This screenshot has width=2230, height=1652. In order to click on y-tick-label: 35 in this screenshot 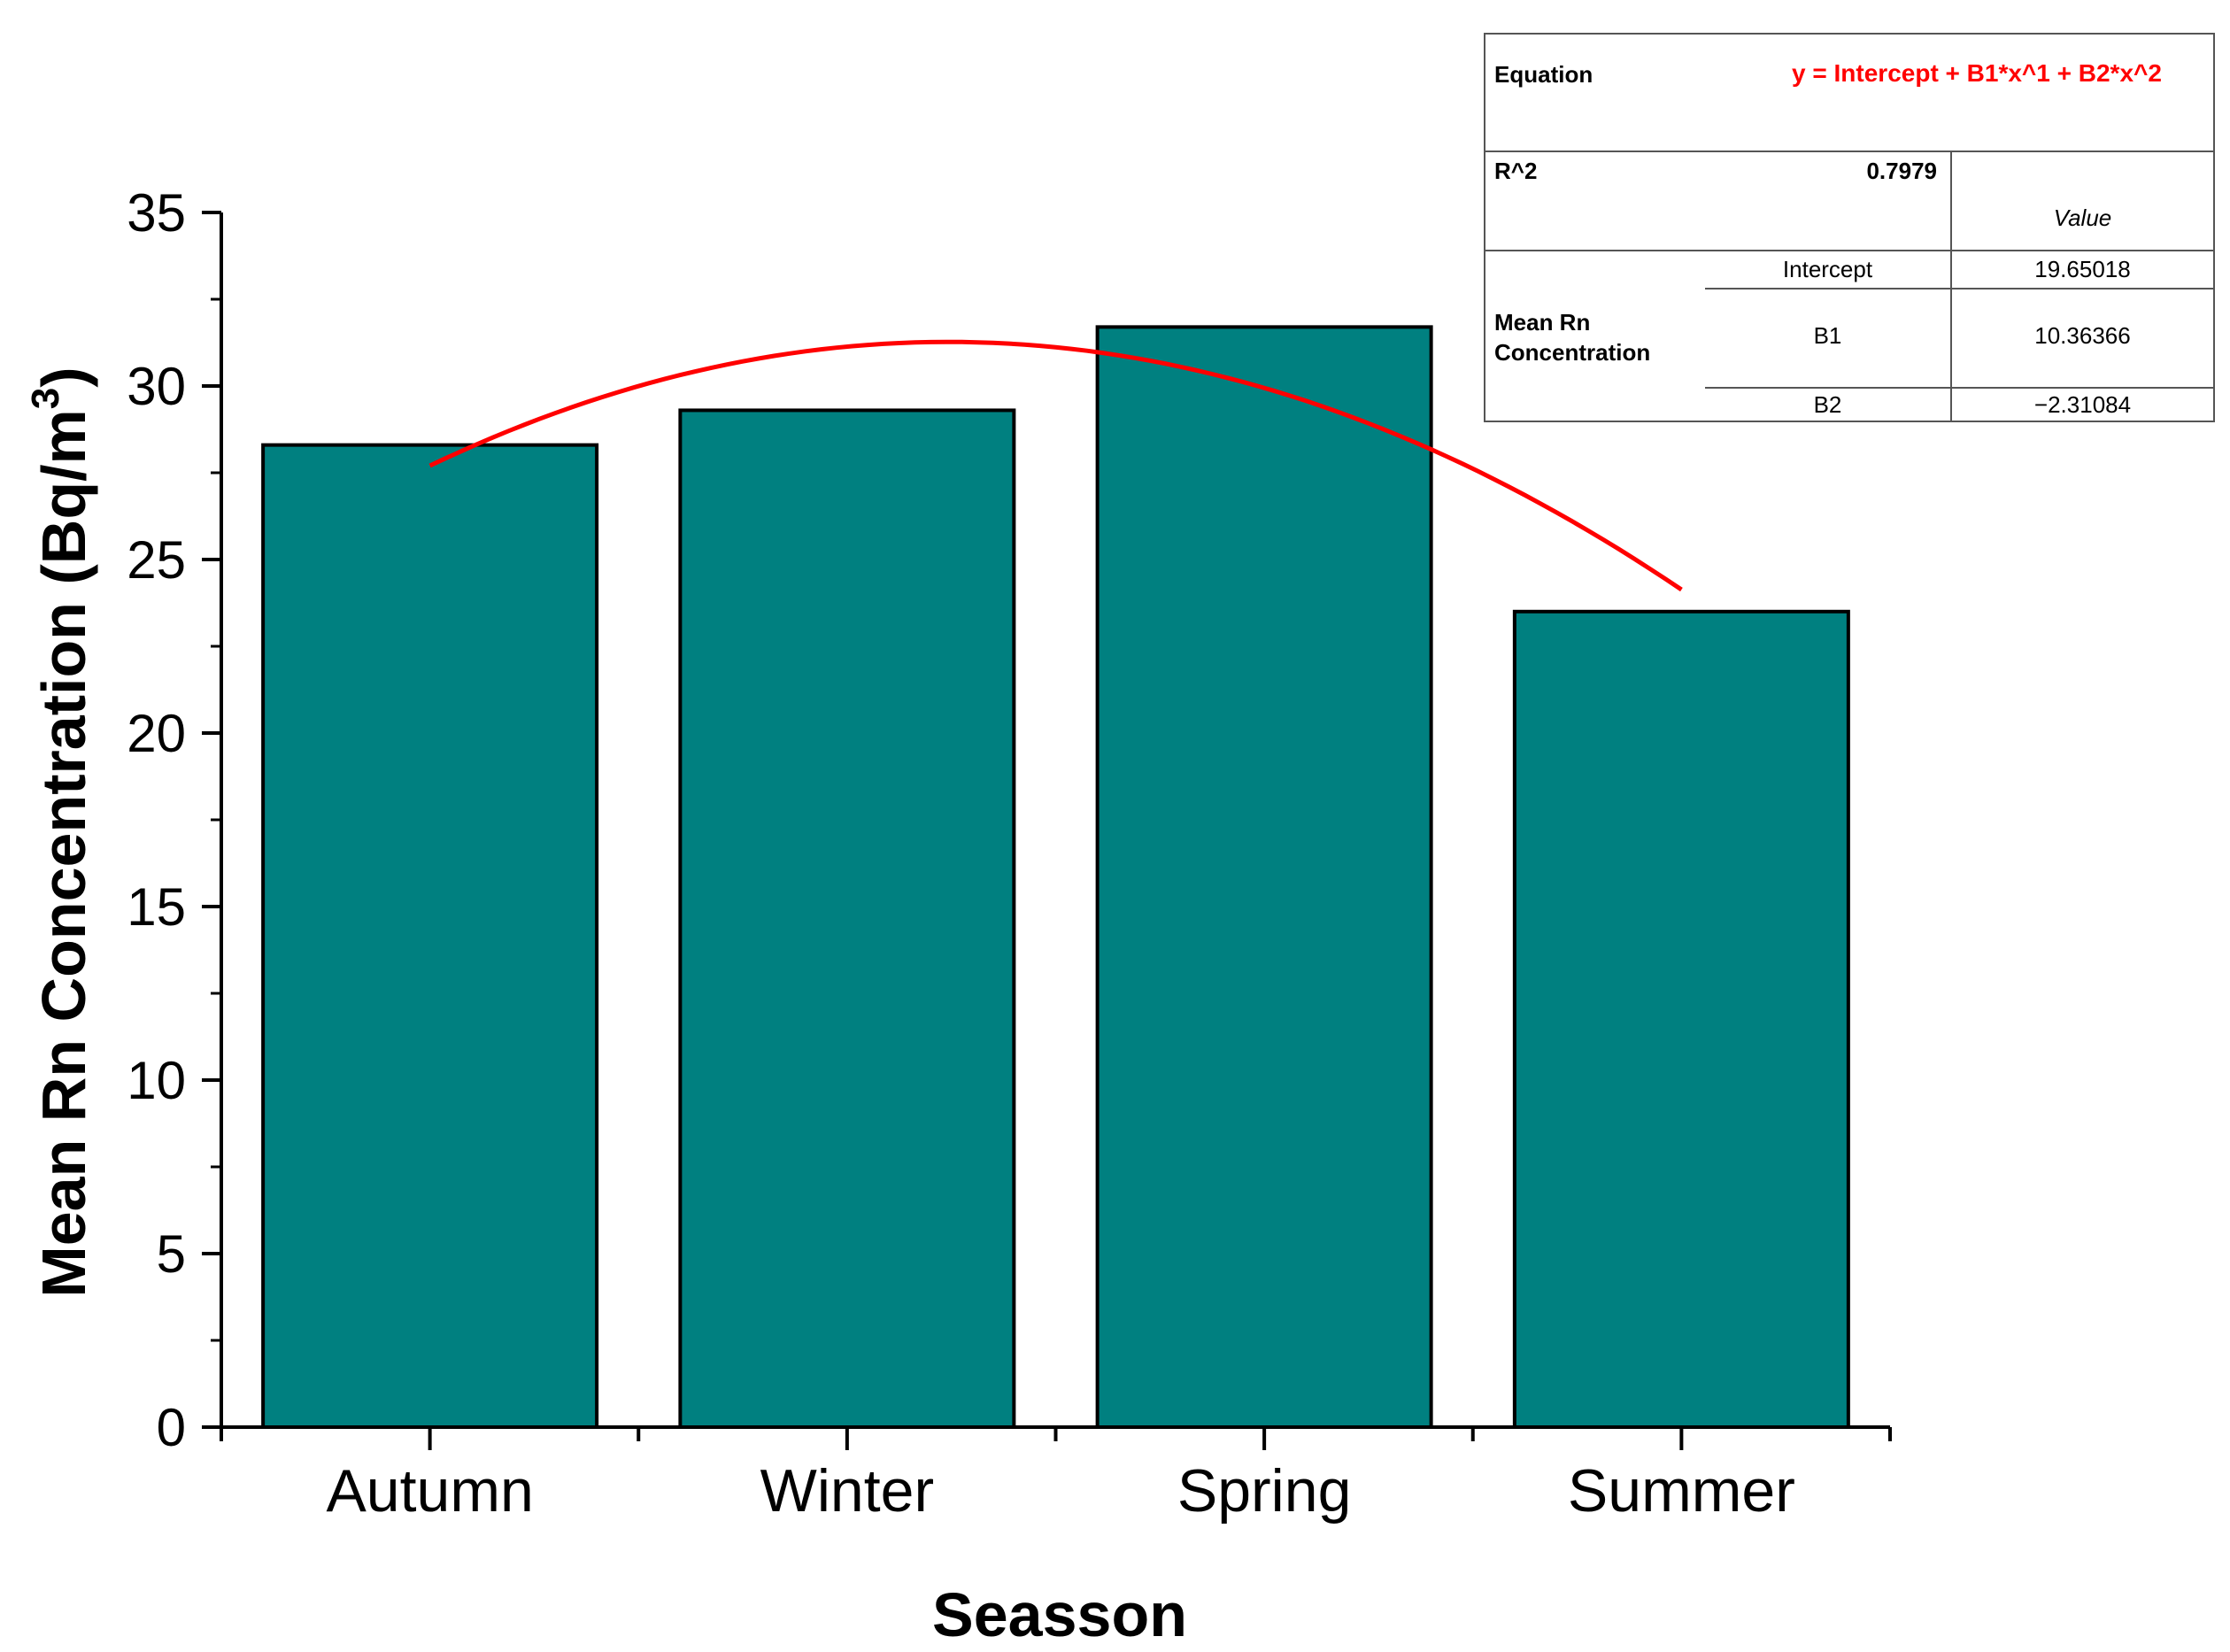, I will do `click(156, 213)`.